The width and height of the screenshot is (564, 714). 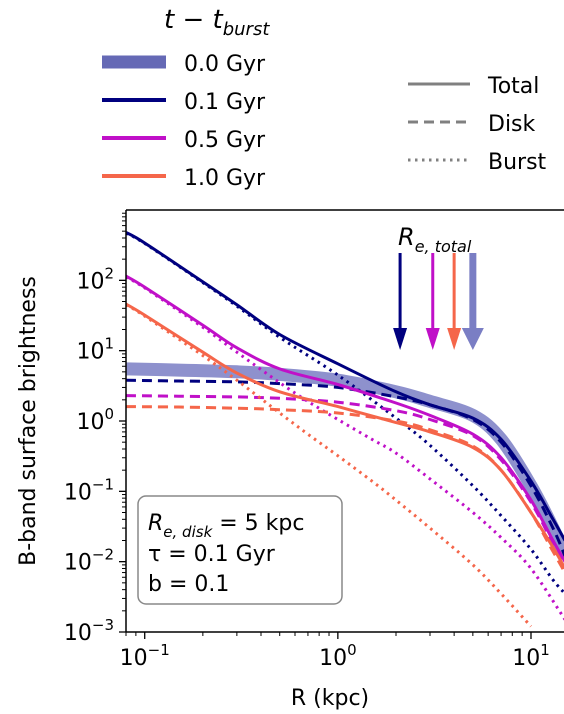 I want to click on param-re-disk: Re, disk = 5 kpc, so click(x=226, y=526).